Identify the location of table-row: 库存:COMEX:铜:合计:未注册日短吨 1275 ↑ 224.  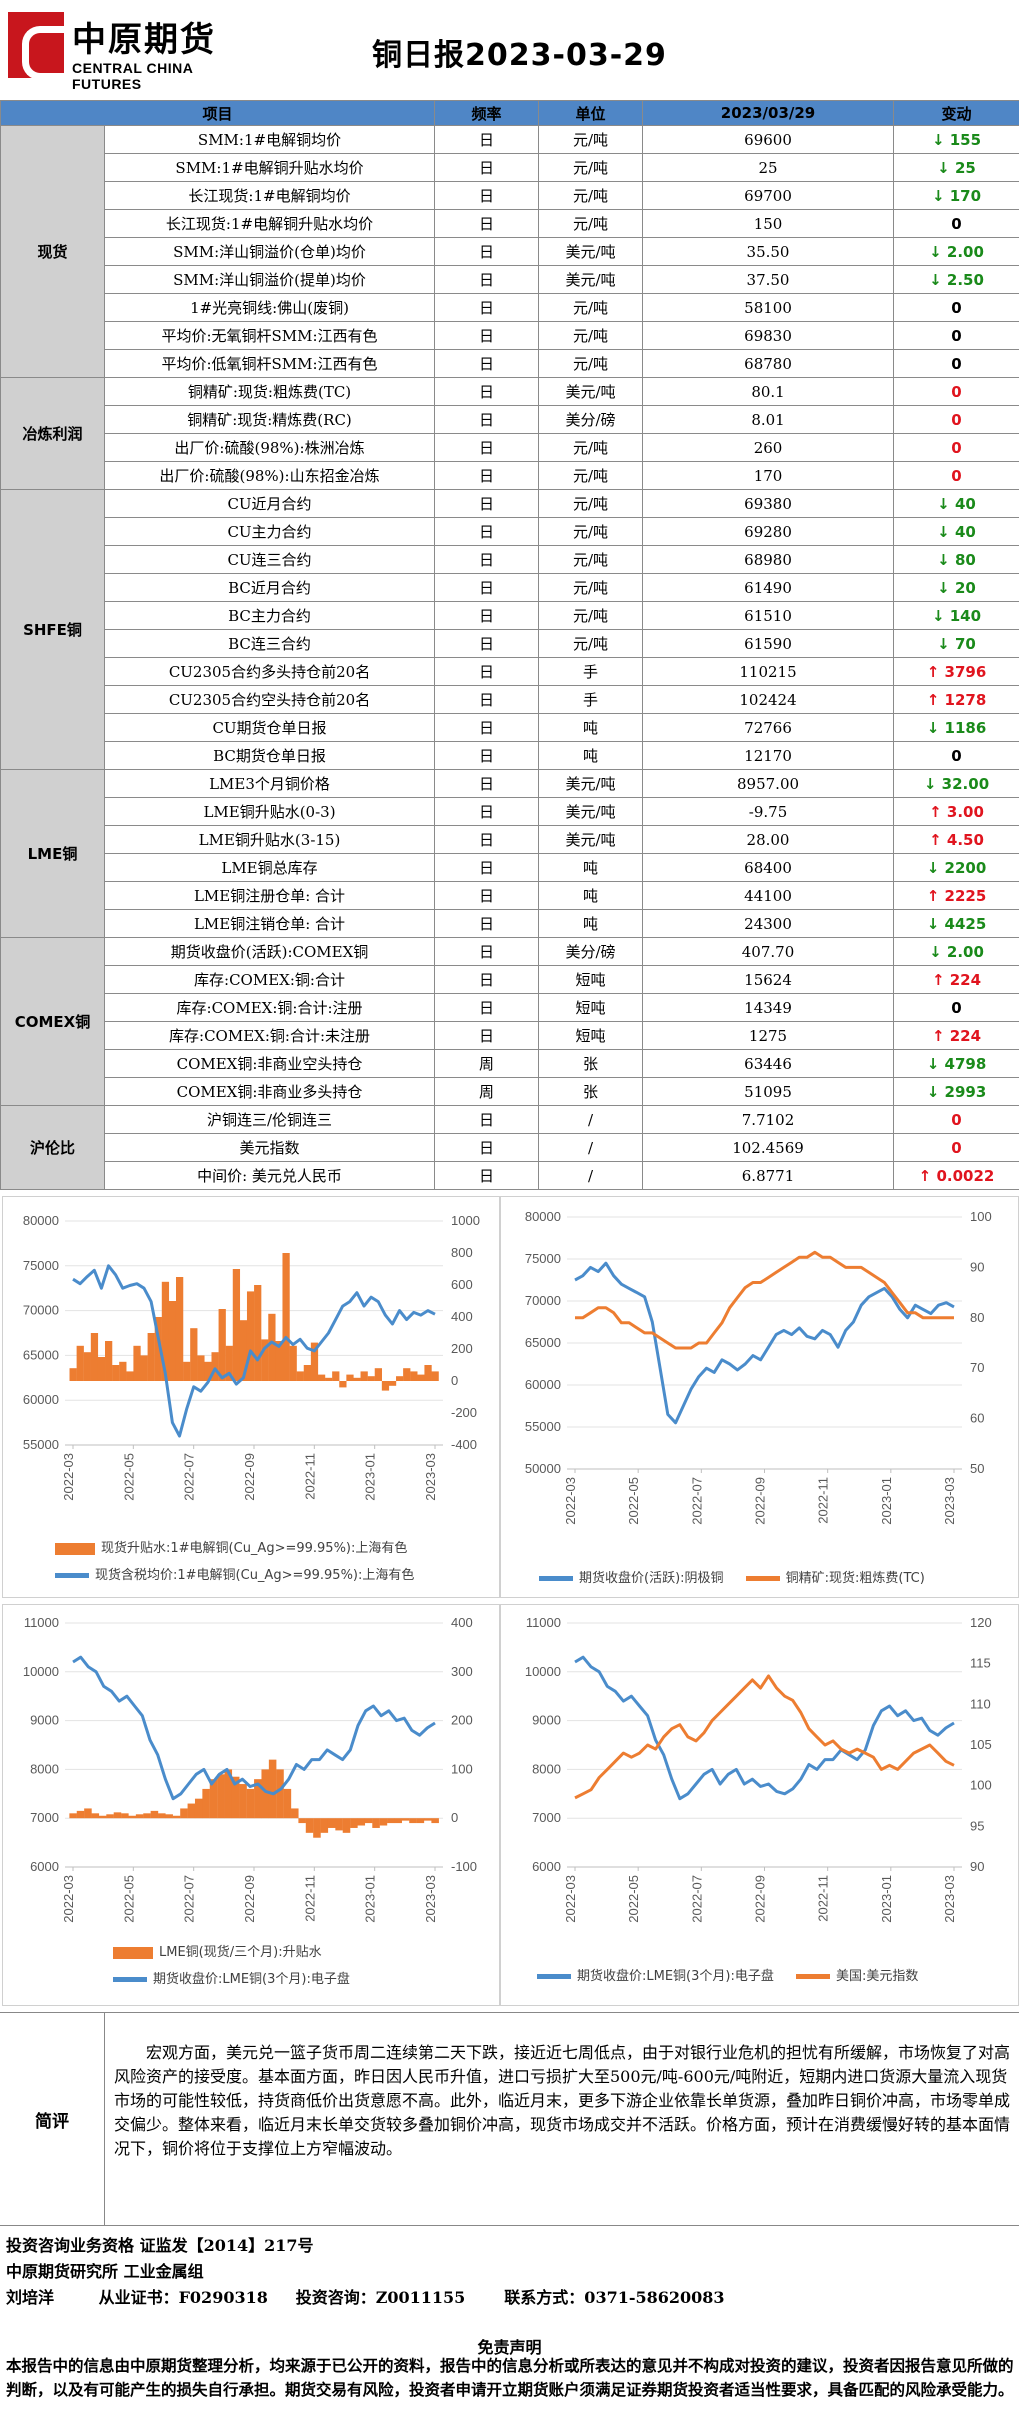
(510, 1035).